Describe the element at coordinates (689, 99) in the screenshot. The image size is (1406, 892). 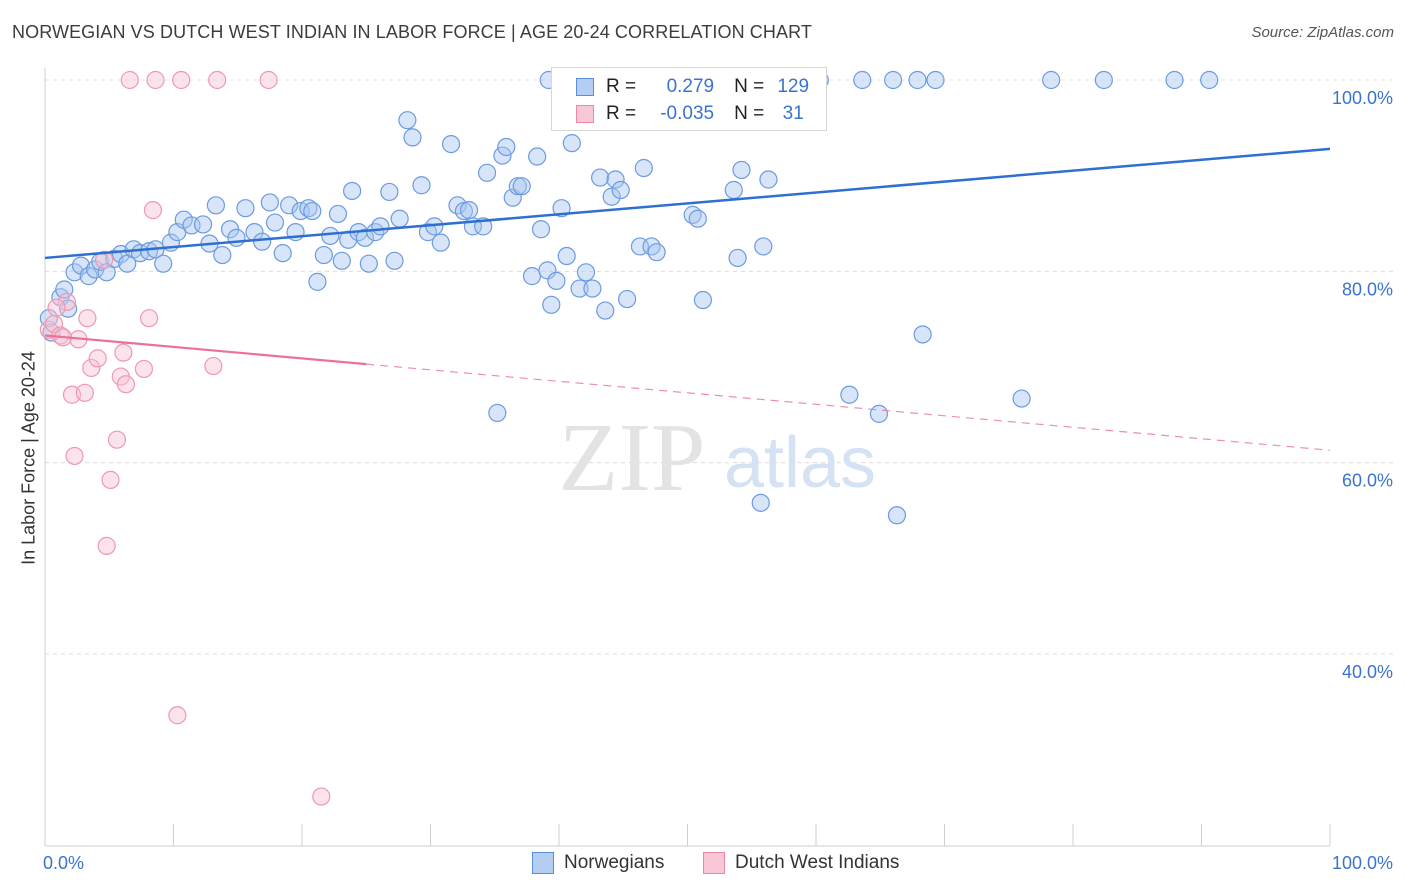
I see `correlation-legend: R = 0.279 N = 129 R = -0.035 N = 31` at that location.